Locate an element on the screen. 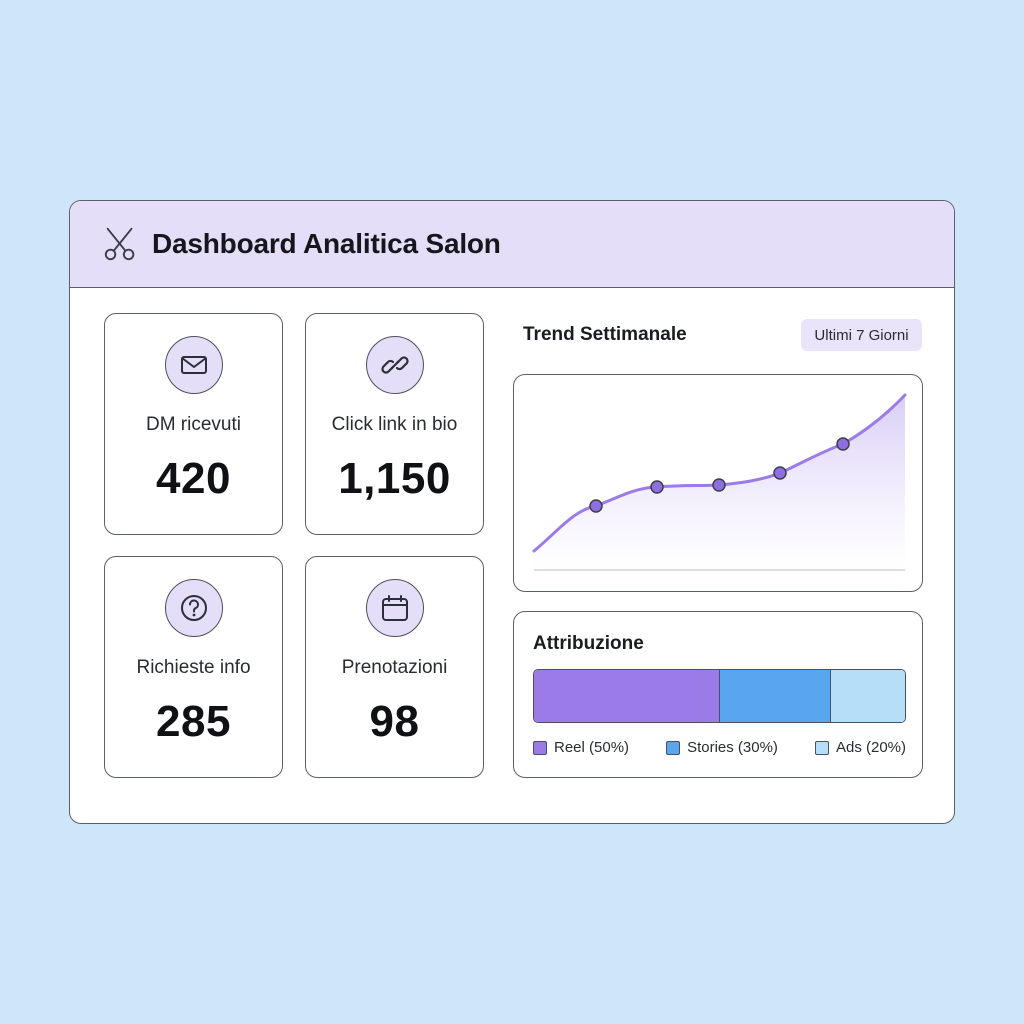 This screenshot has height=1024, width=1024. metric-label: Click link in bio is located at coordinates (394, 424).